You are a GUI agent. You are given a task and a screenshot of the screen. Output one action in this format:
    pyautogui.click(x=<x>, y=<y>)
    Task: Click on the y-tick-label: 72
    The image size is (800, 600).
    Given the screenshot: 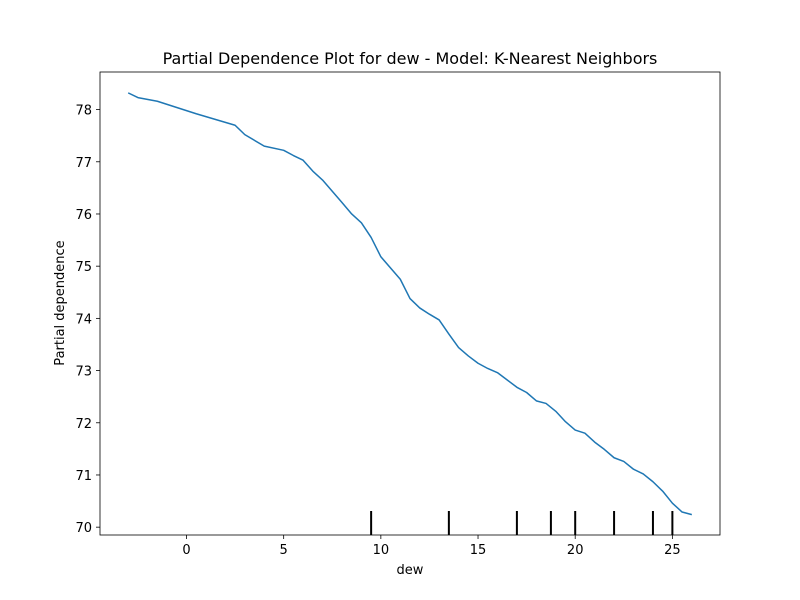 What is the action you would take?
    pyautogui.click(x=83, y=424)
    